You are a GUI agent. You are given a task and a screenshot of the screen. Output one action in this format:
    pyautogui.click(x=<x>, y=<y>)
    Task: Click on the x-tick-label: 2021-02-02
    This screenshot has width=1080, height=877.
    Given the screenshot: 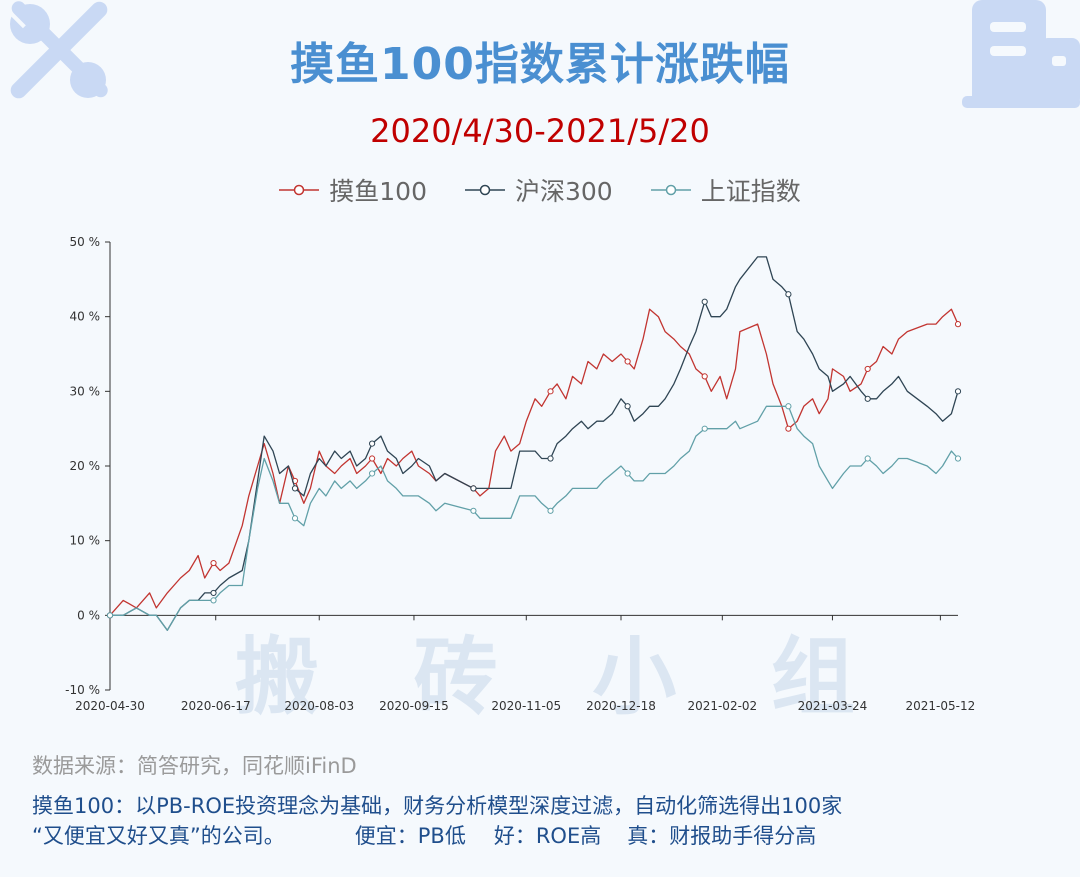 What is the action you would take?
    pyautogui.click(x=722, y=706)
    